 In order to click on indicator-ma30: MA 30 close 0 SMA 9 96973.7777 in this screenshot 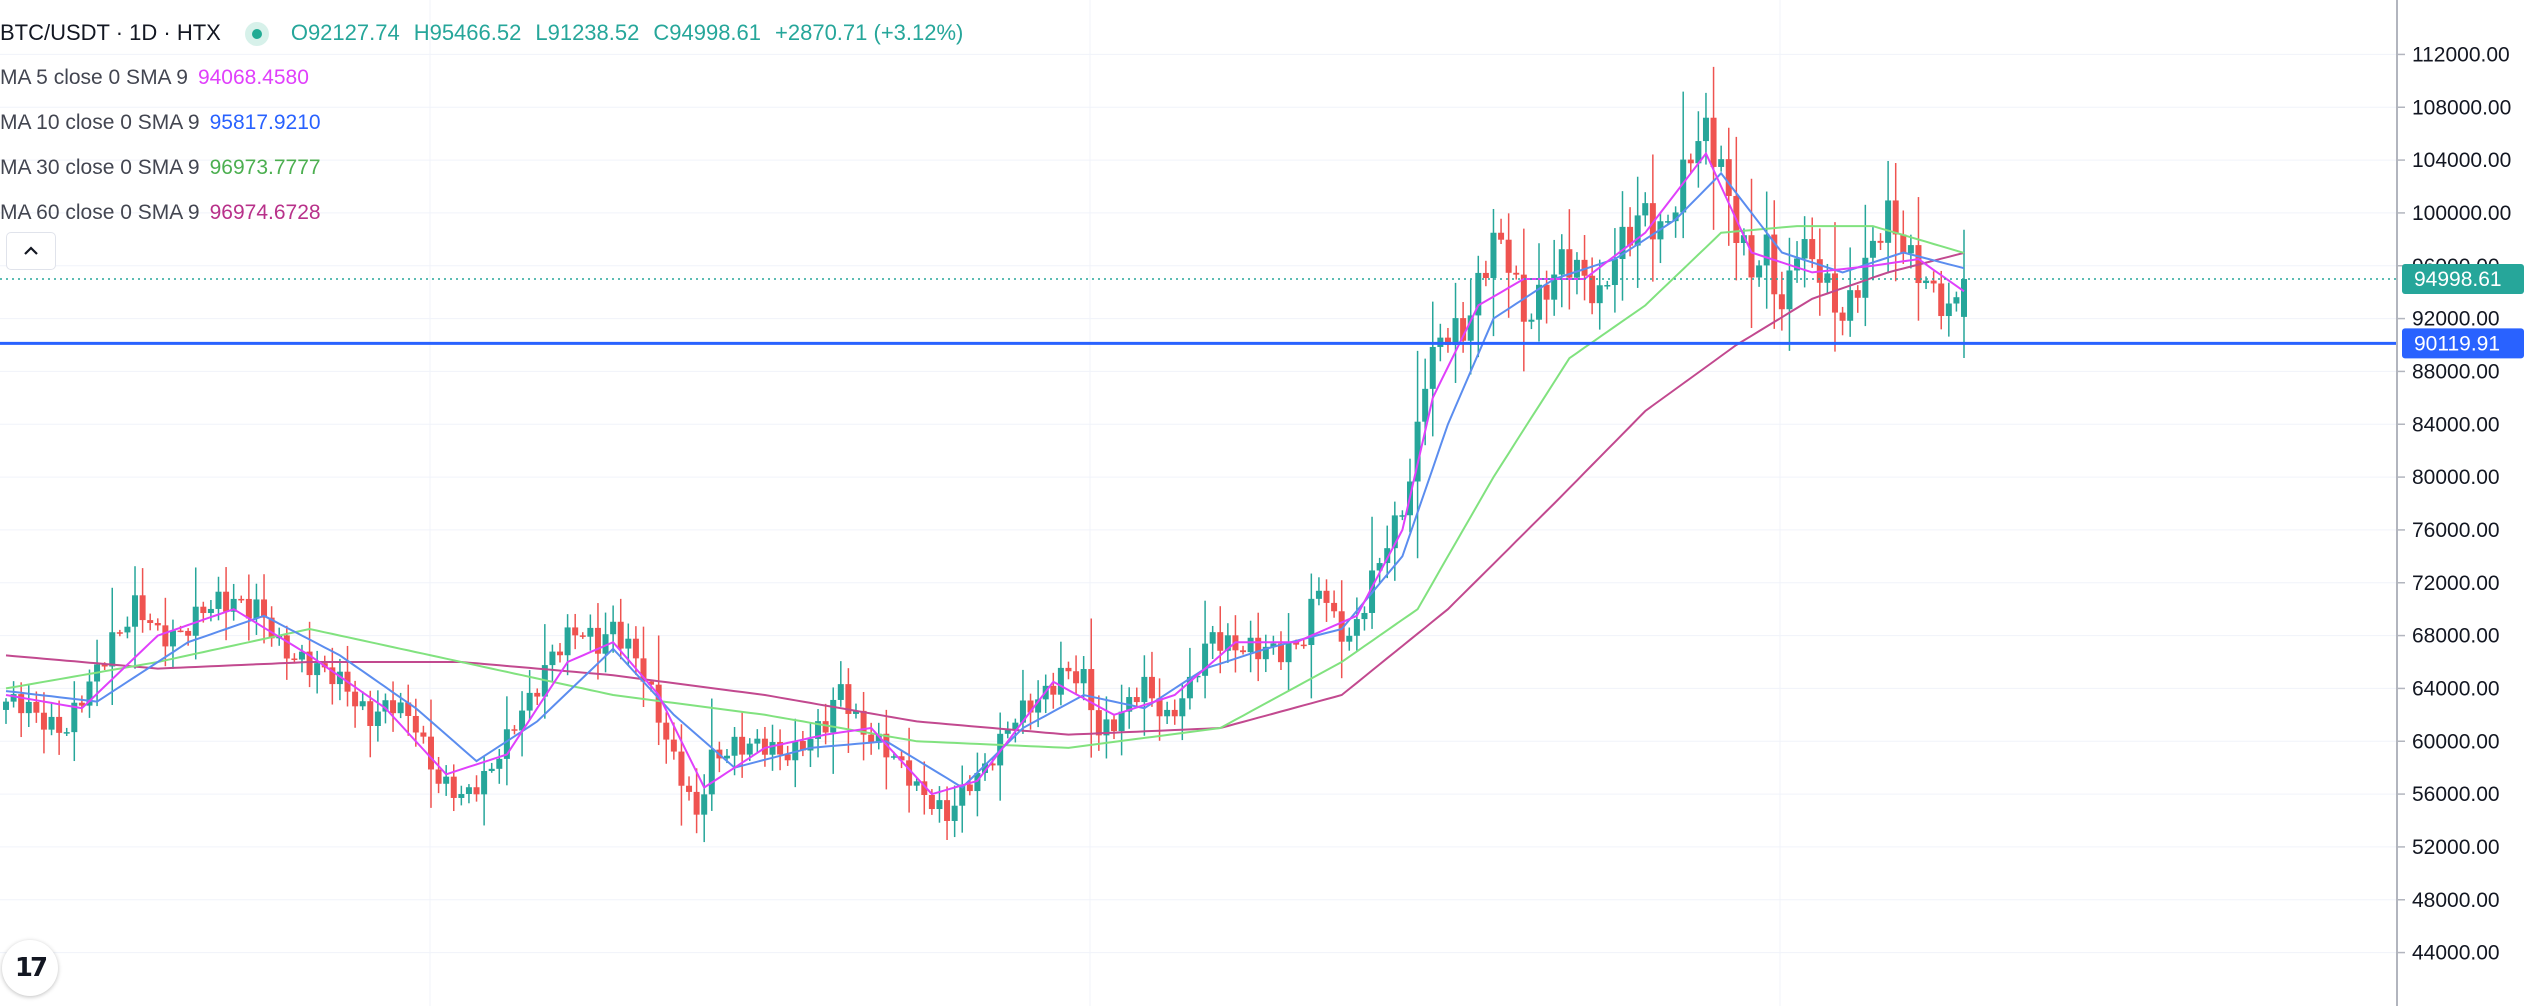, I will do `click(481, 167)`.